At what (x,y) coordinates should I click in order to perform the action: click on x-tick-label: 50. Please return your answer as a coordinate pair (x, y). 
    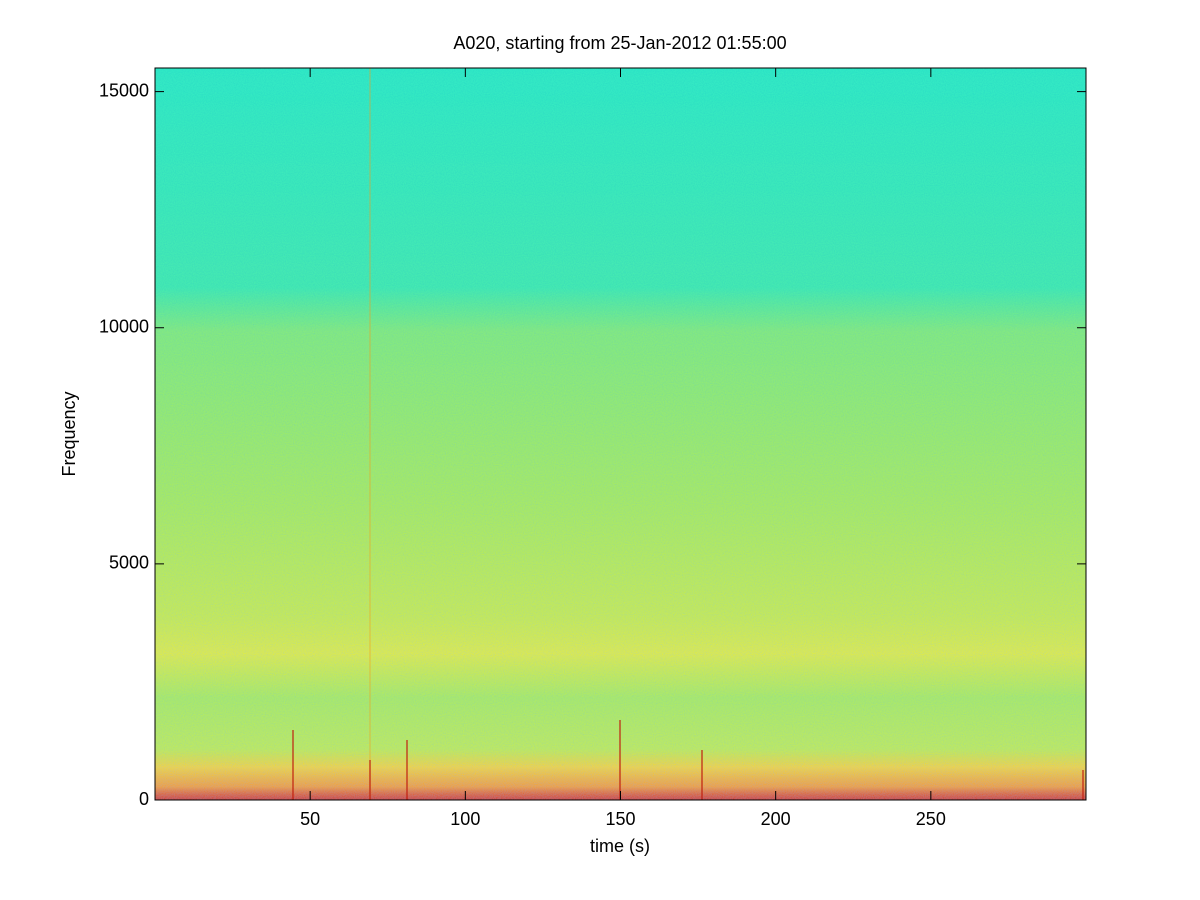
    Looking at the image, I should click on (310, 819).